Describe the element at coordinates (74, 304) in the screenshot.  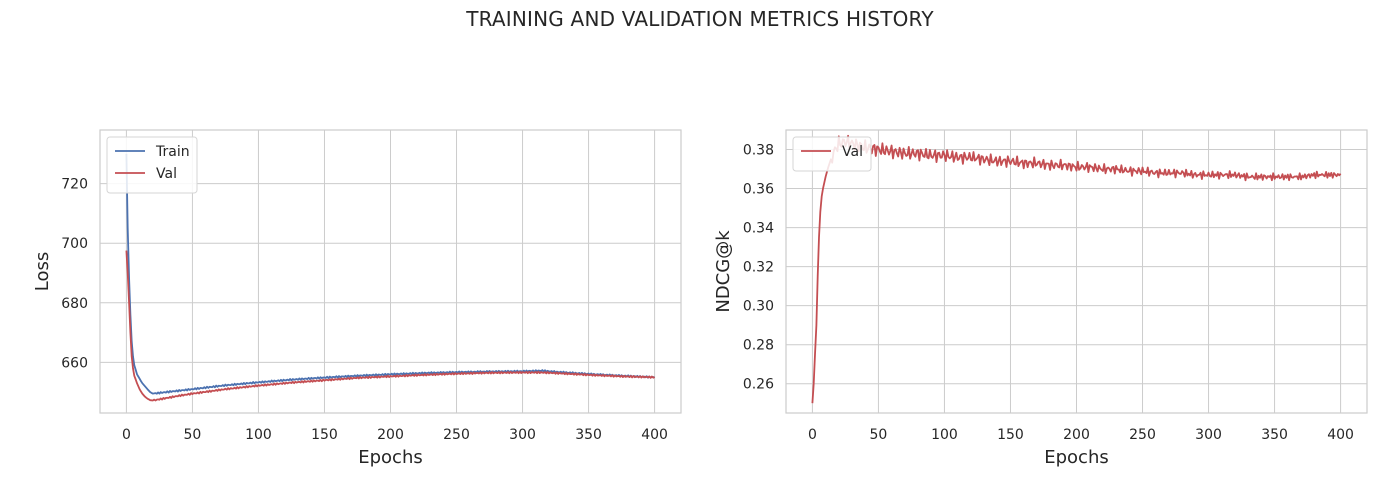
I see `y-tick-label: 680` at that location.